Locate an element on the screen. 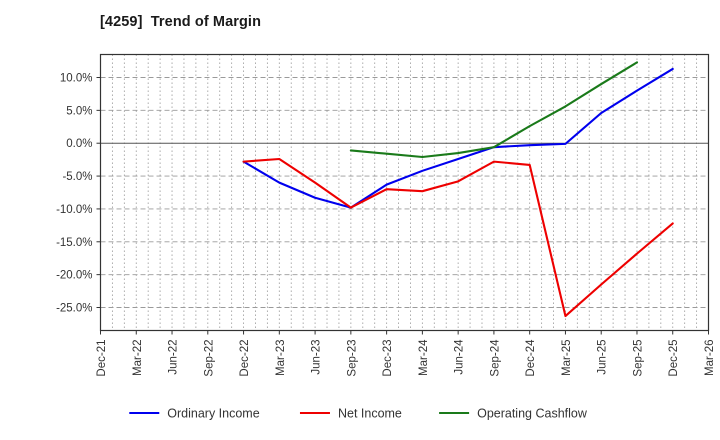 This screenshot has height=440, width=720. x-axis-ticks is located at coordinates (404, 332).